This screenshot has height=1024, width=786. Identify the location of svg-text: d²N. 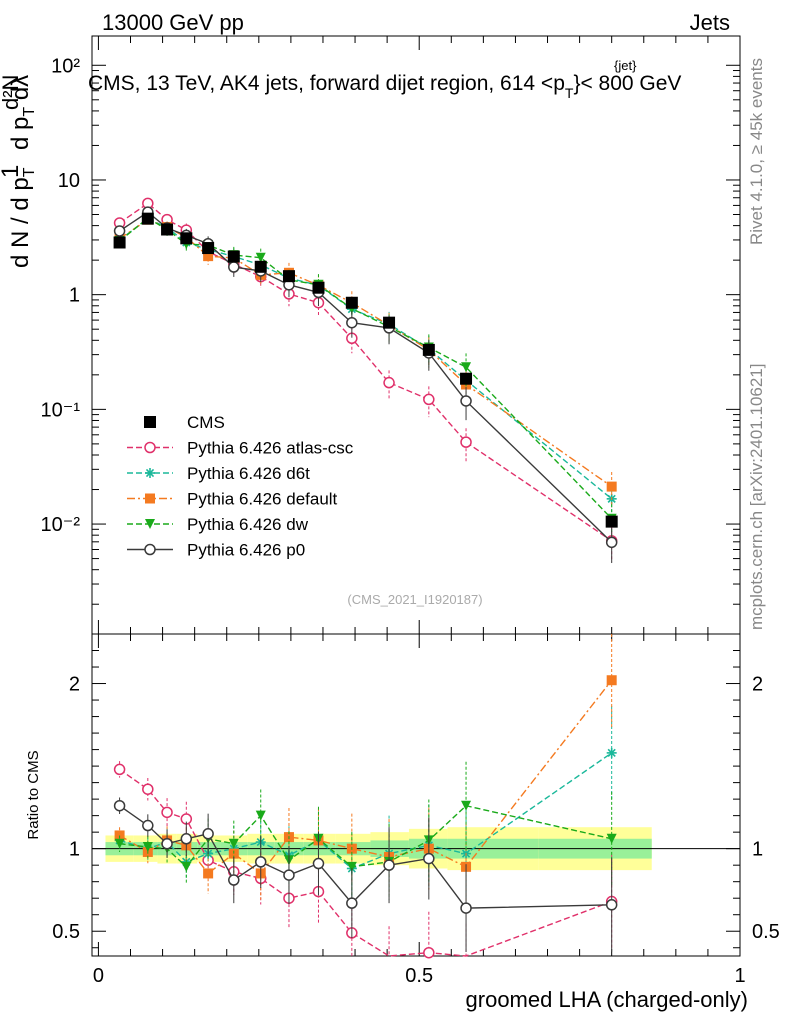
(11, 92).